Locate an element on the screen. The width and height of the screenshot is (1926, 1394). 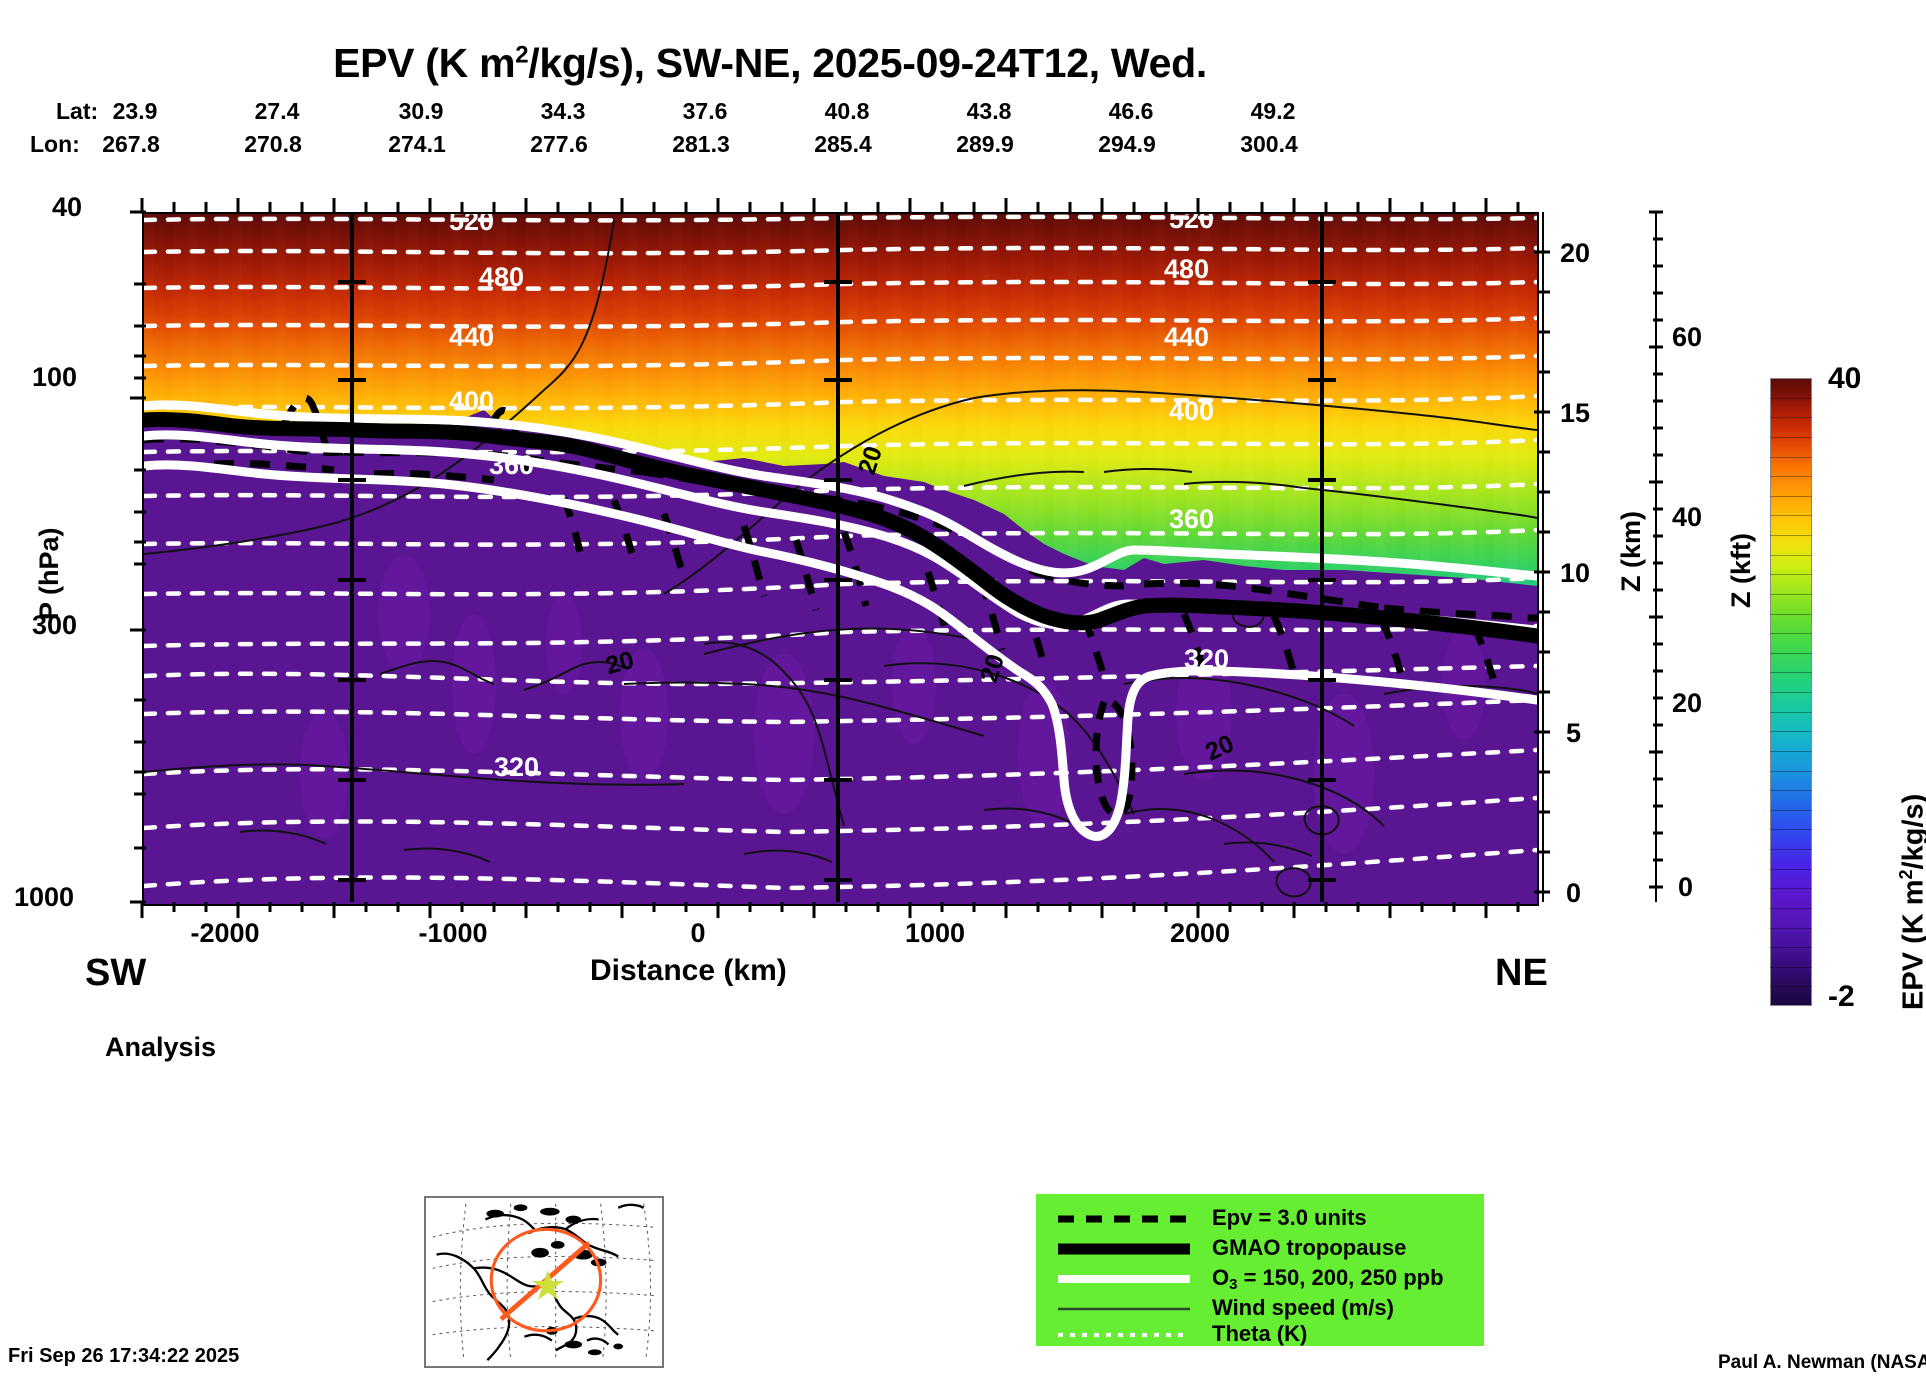
inset-range-circle is located at coordinates (546, 1280).